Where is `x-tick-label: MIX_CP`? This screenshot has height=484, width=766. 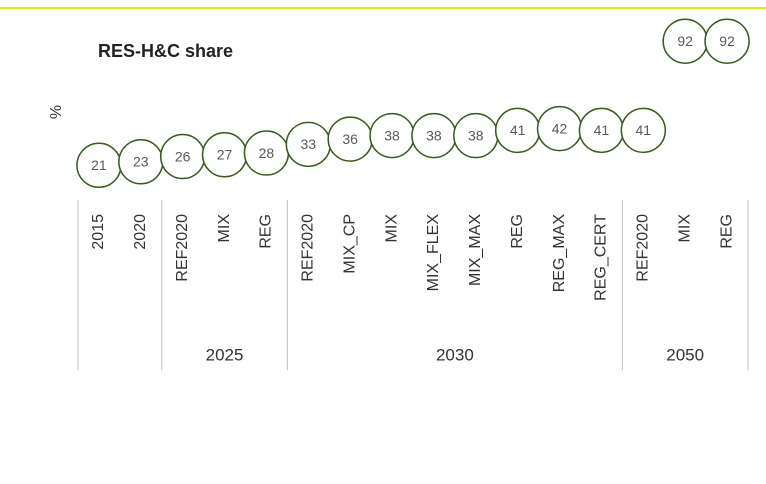 x-tick-label: MIX_CP is located at coordinates (349, 244).